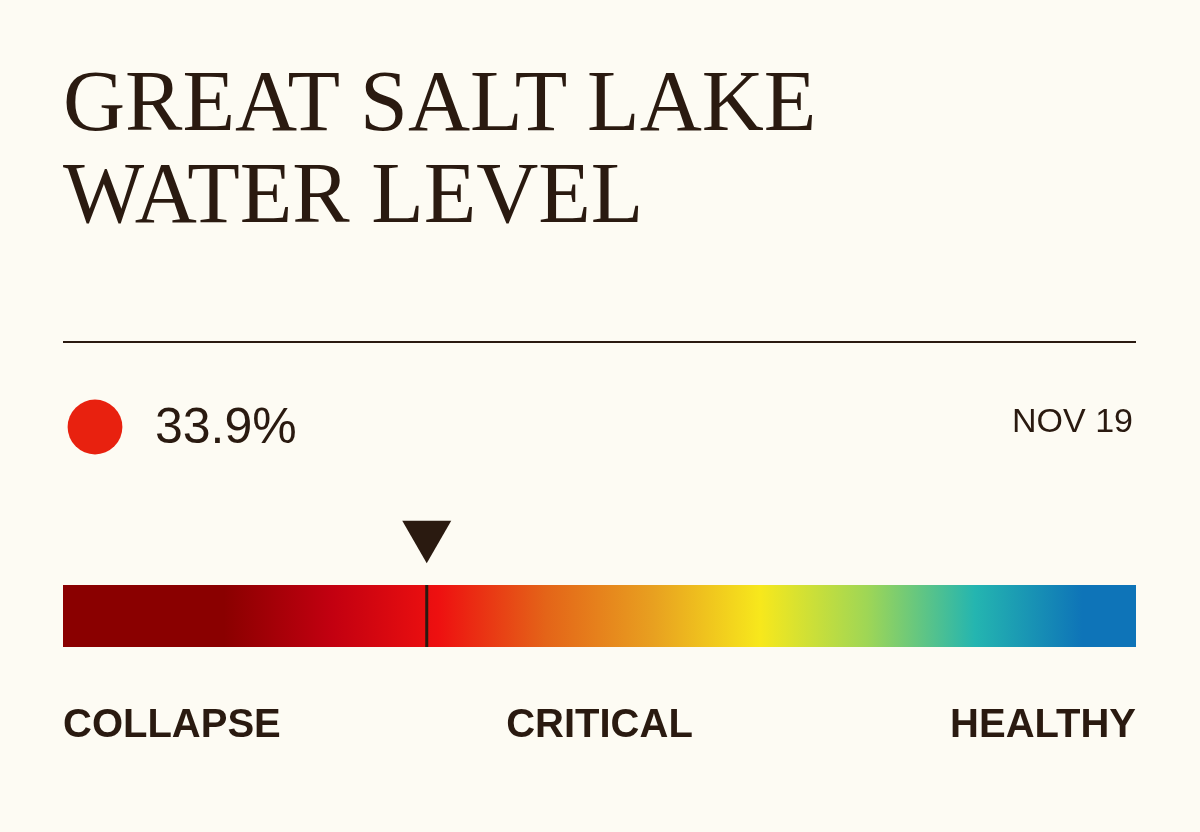  Describe the element at coordinates (440, 147) in the screenshot. I see `text: GREAT SALT LAKE WATER LEVEL` at that location.